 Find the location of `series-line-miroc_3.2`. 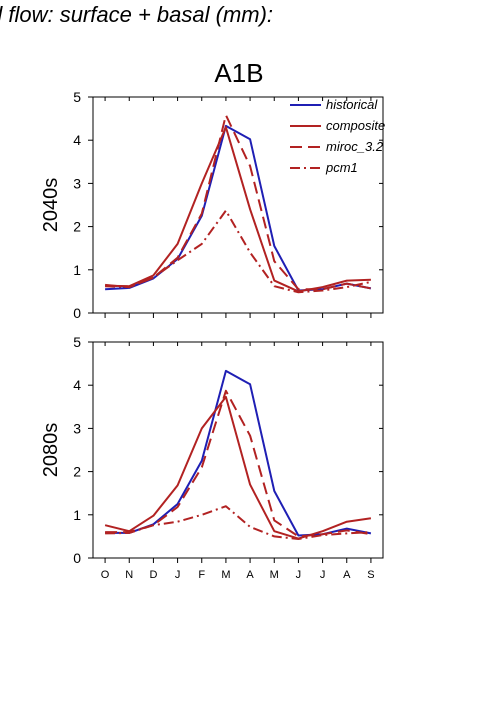

series-line-miroc_3.2 is located at coordinates (238, 463).